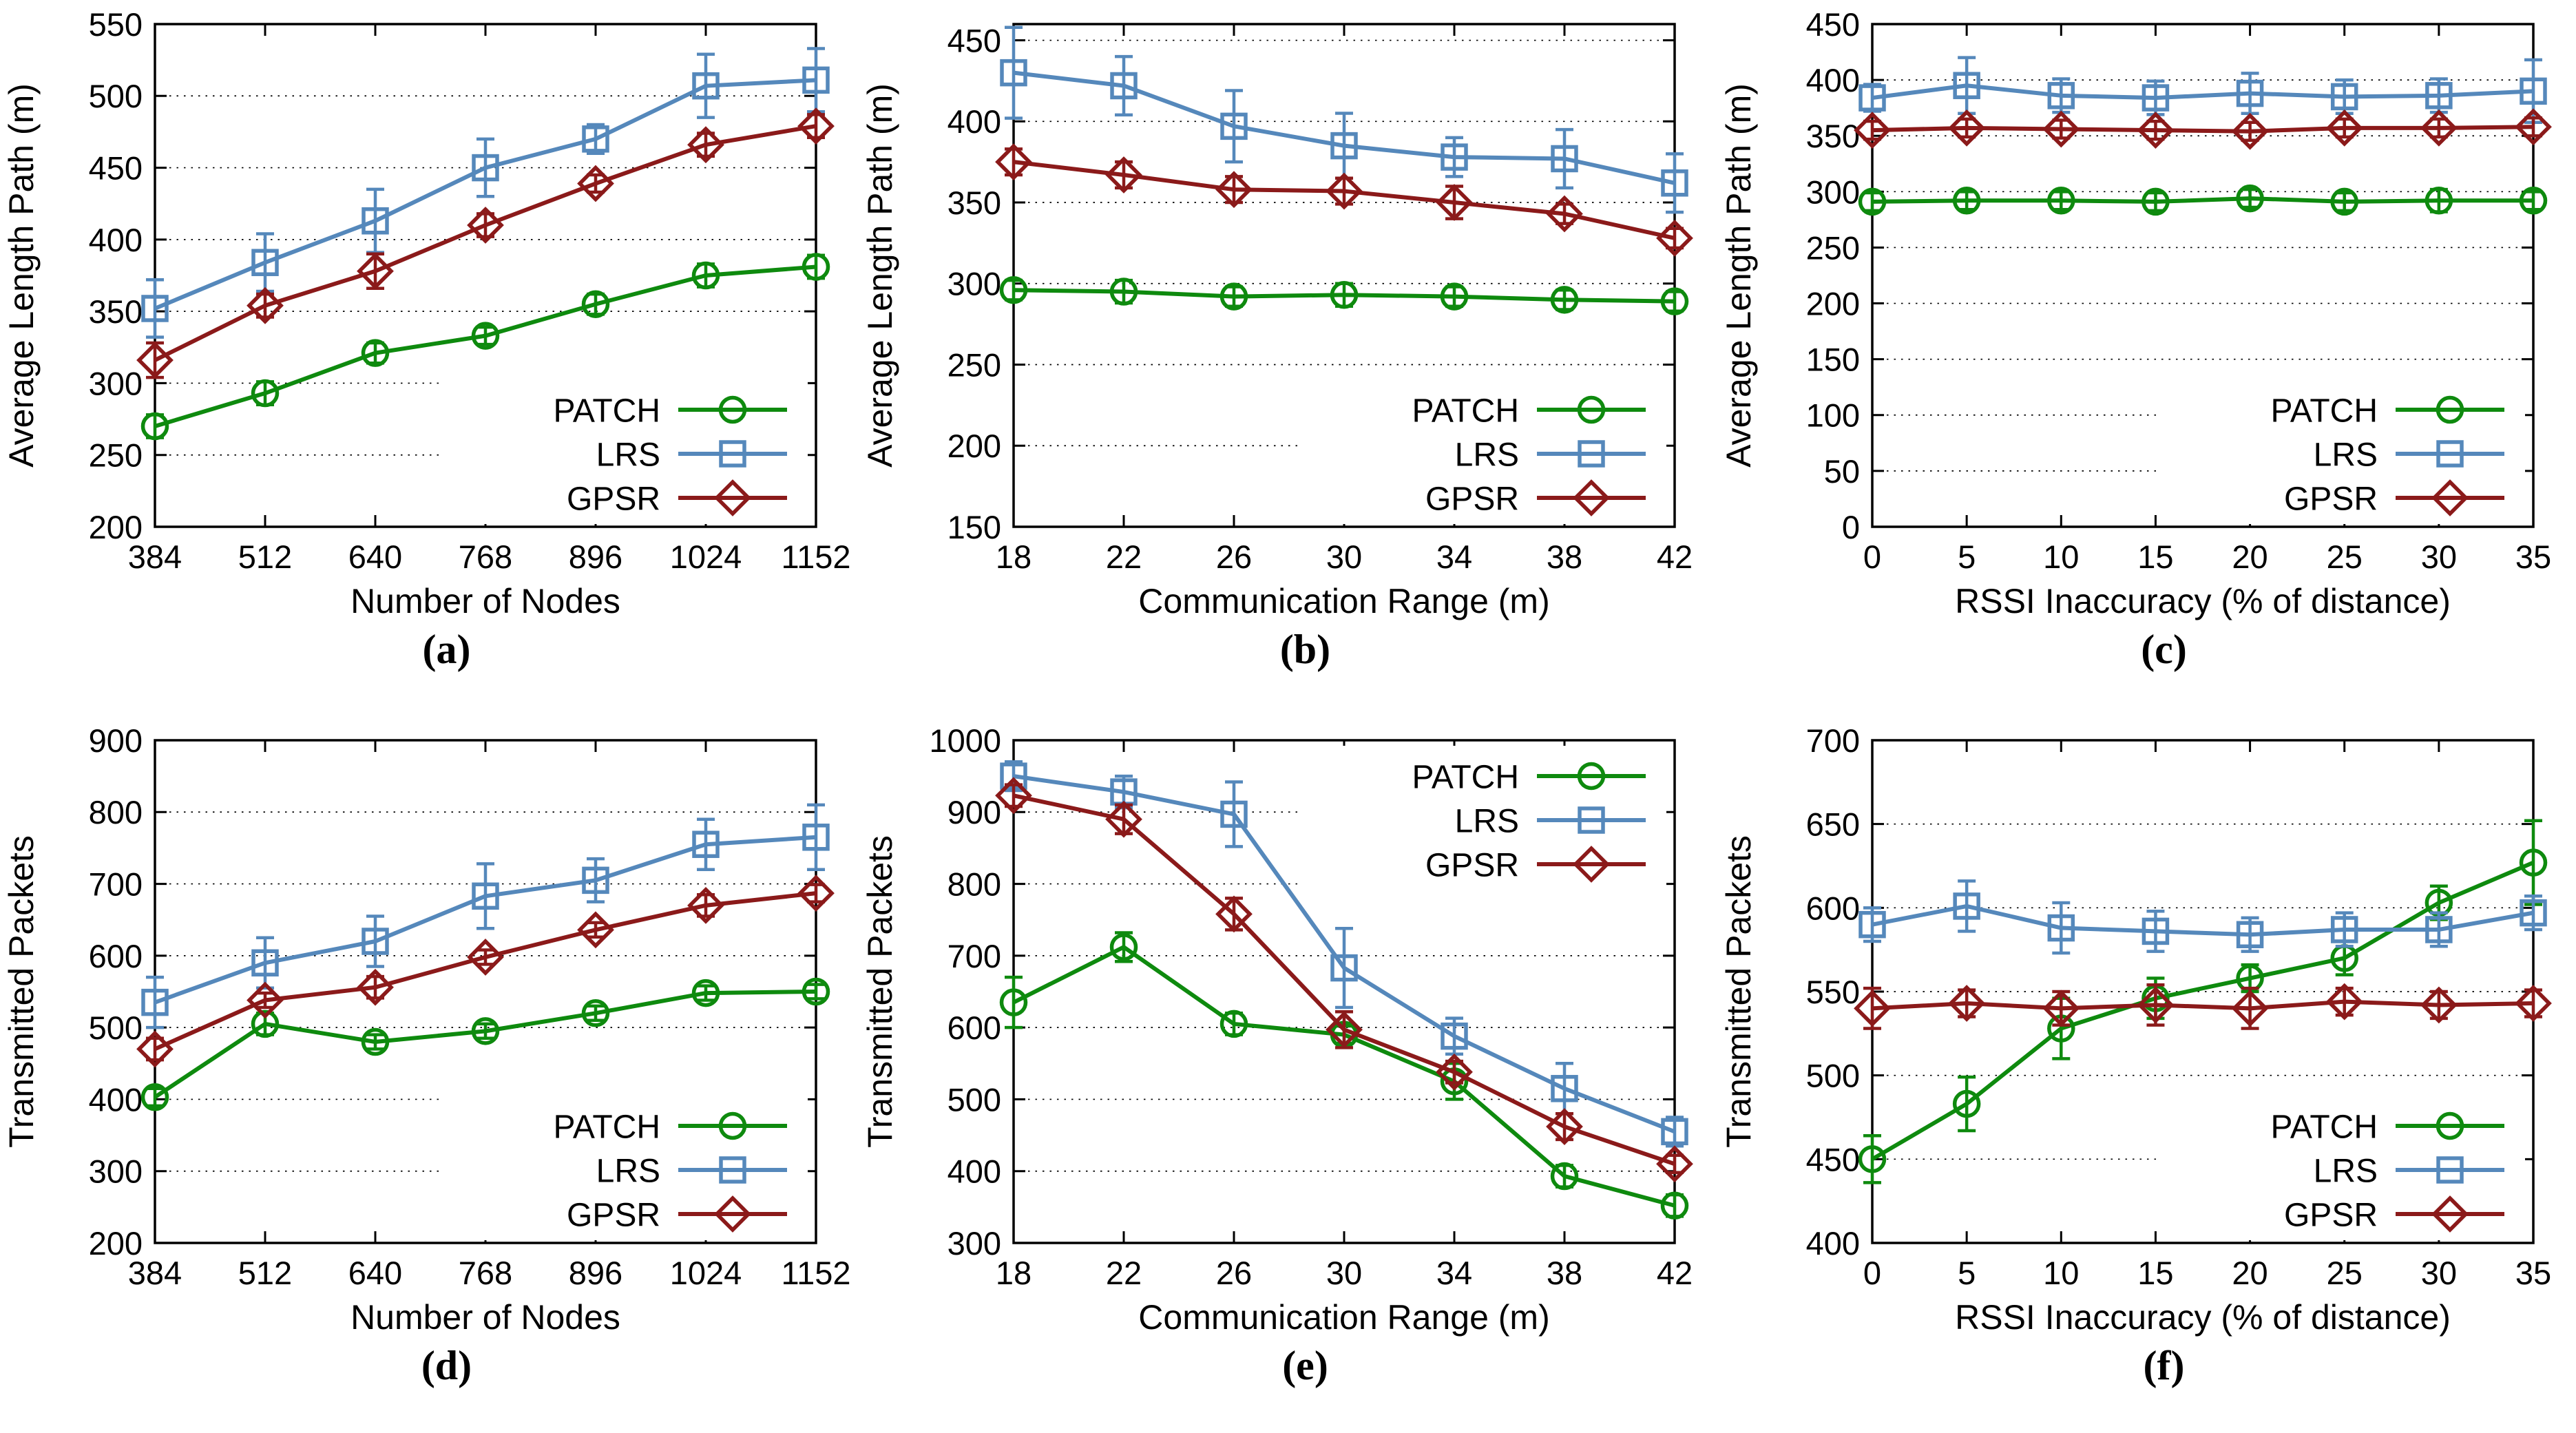 Image resolution: width=2576 pixels, height=1433 pixels. I want to click on svg-text: 5, so click(1967, 1273).